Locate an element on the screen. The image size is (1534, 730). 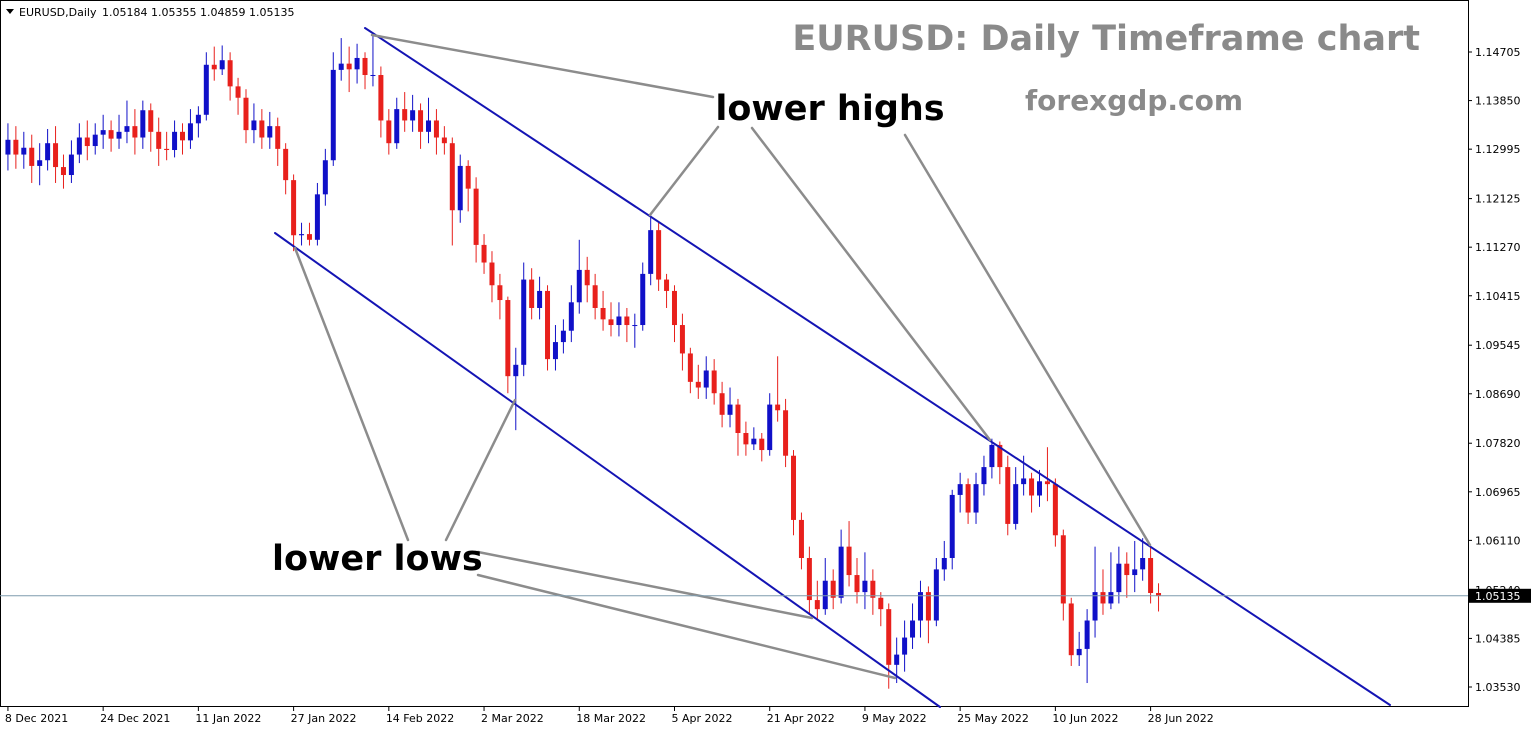
x-tick-label: 28 Jun 2022 is located at coordinates (1181, 718).